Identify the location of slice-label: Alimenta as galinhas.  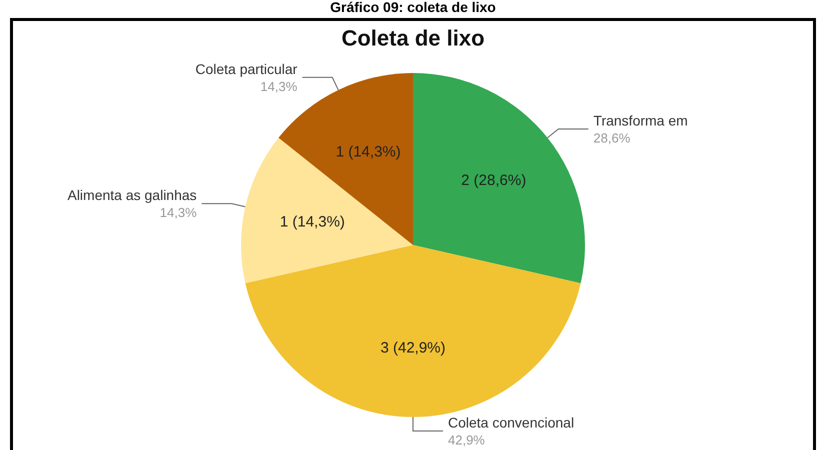
(132, 195).